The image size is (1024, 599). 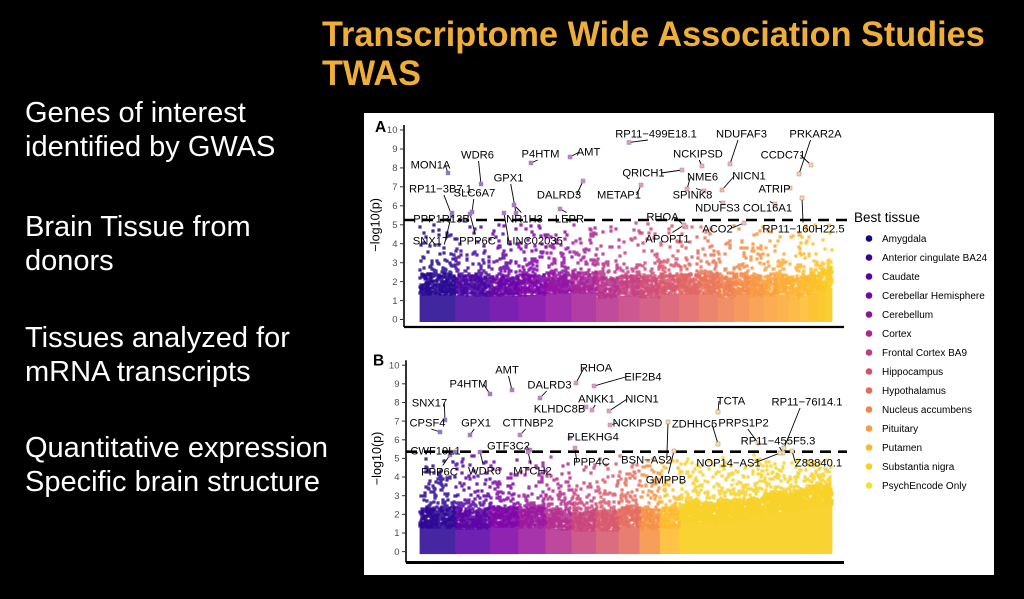 What do you see at coordinates (593, 438) in the screenshot?
I see `svg-text: PLEKHG4` at bounding box center [593, 438].